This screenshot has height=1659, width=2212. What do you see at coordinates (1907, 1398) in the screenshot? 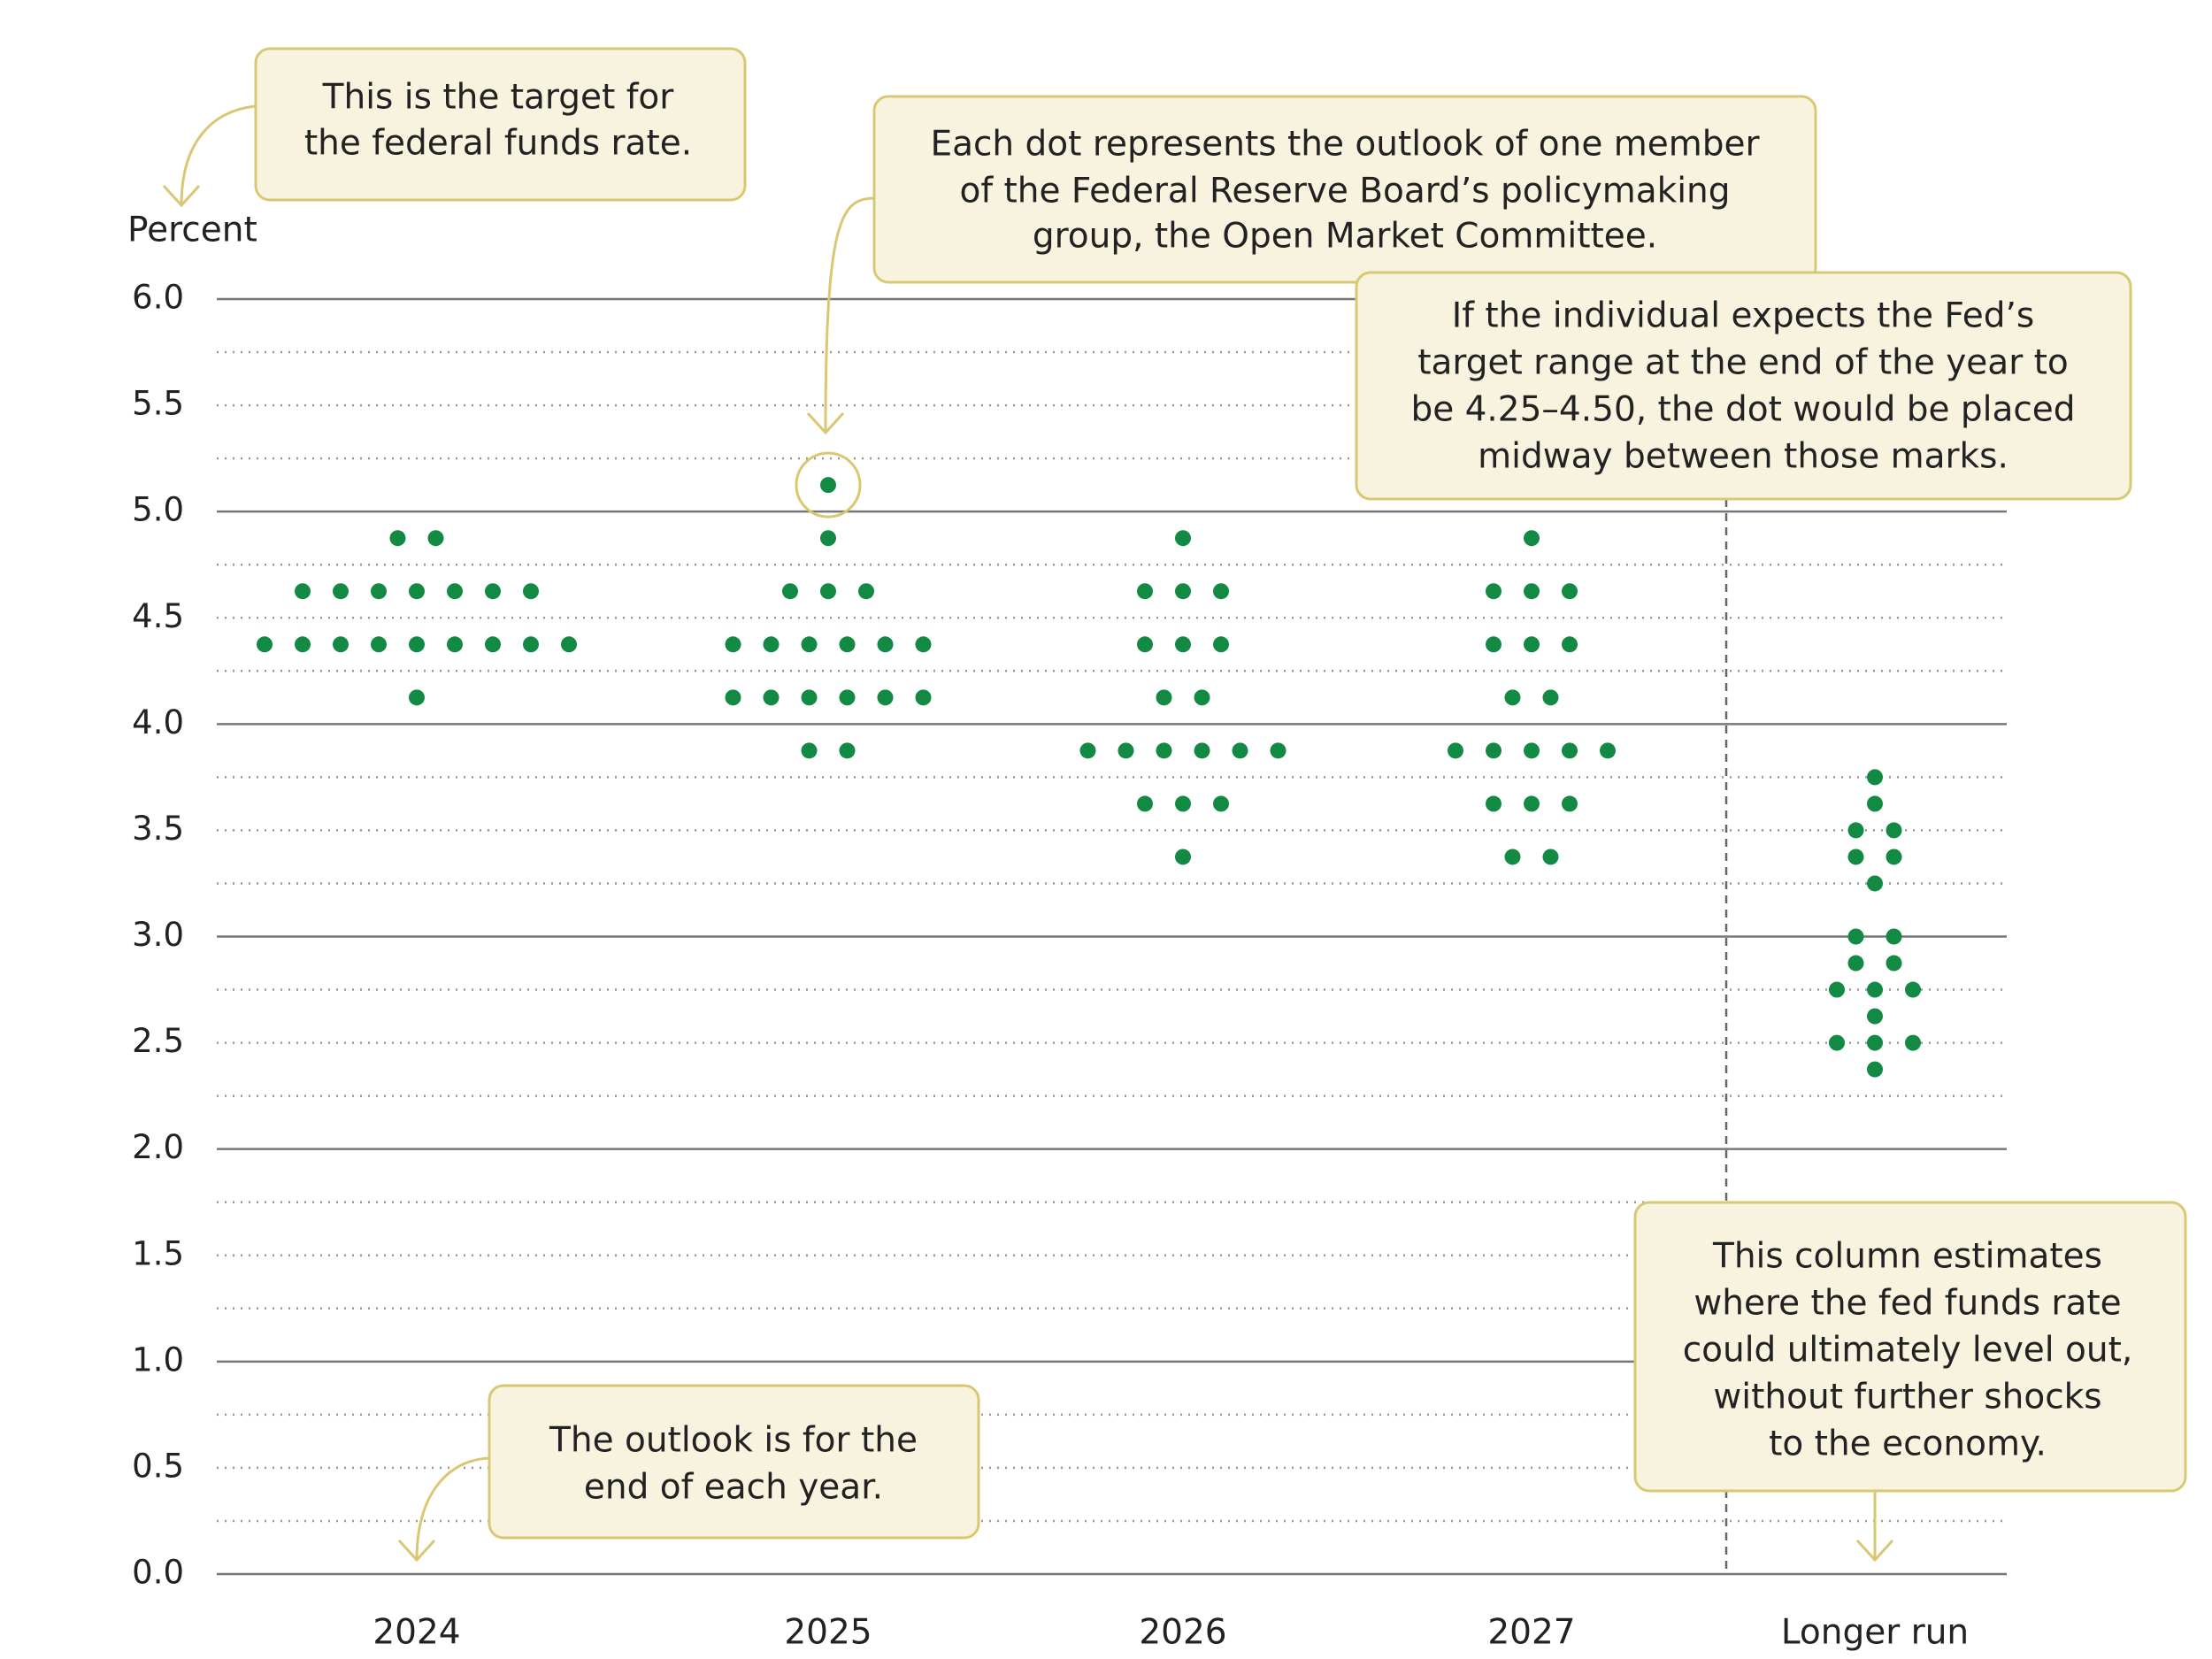
I see `callout-text: without further shocks` at bounding box center [1907, 1398].